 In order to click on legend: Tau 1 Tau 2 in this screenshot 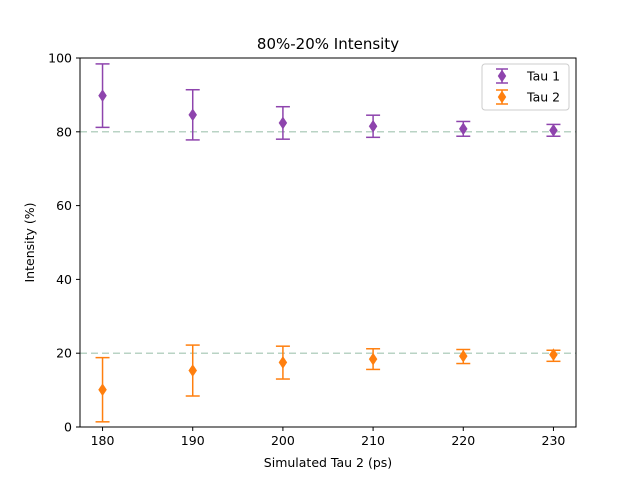, I will do `click(525, 87)`.